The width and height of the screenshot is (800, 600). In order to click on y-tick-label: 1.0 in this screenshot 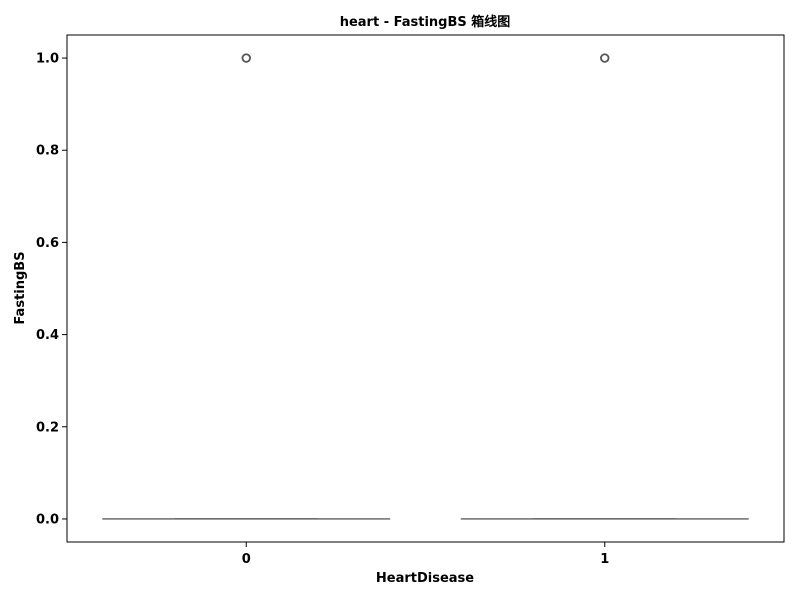, I will do `click(47, 59)`.